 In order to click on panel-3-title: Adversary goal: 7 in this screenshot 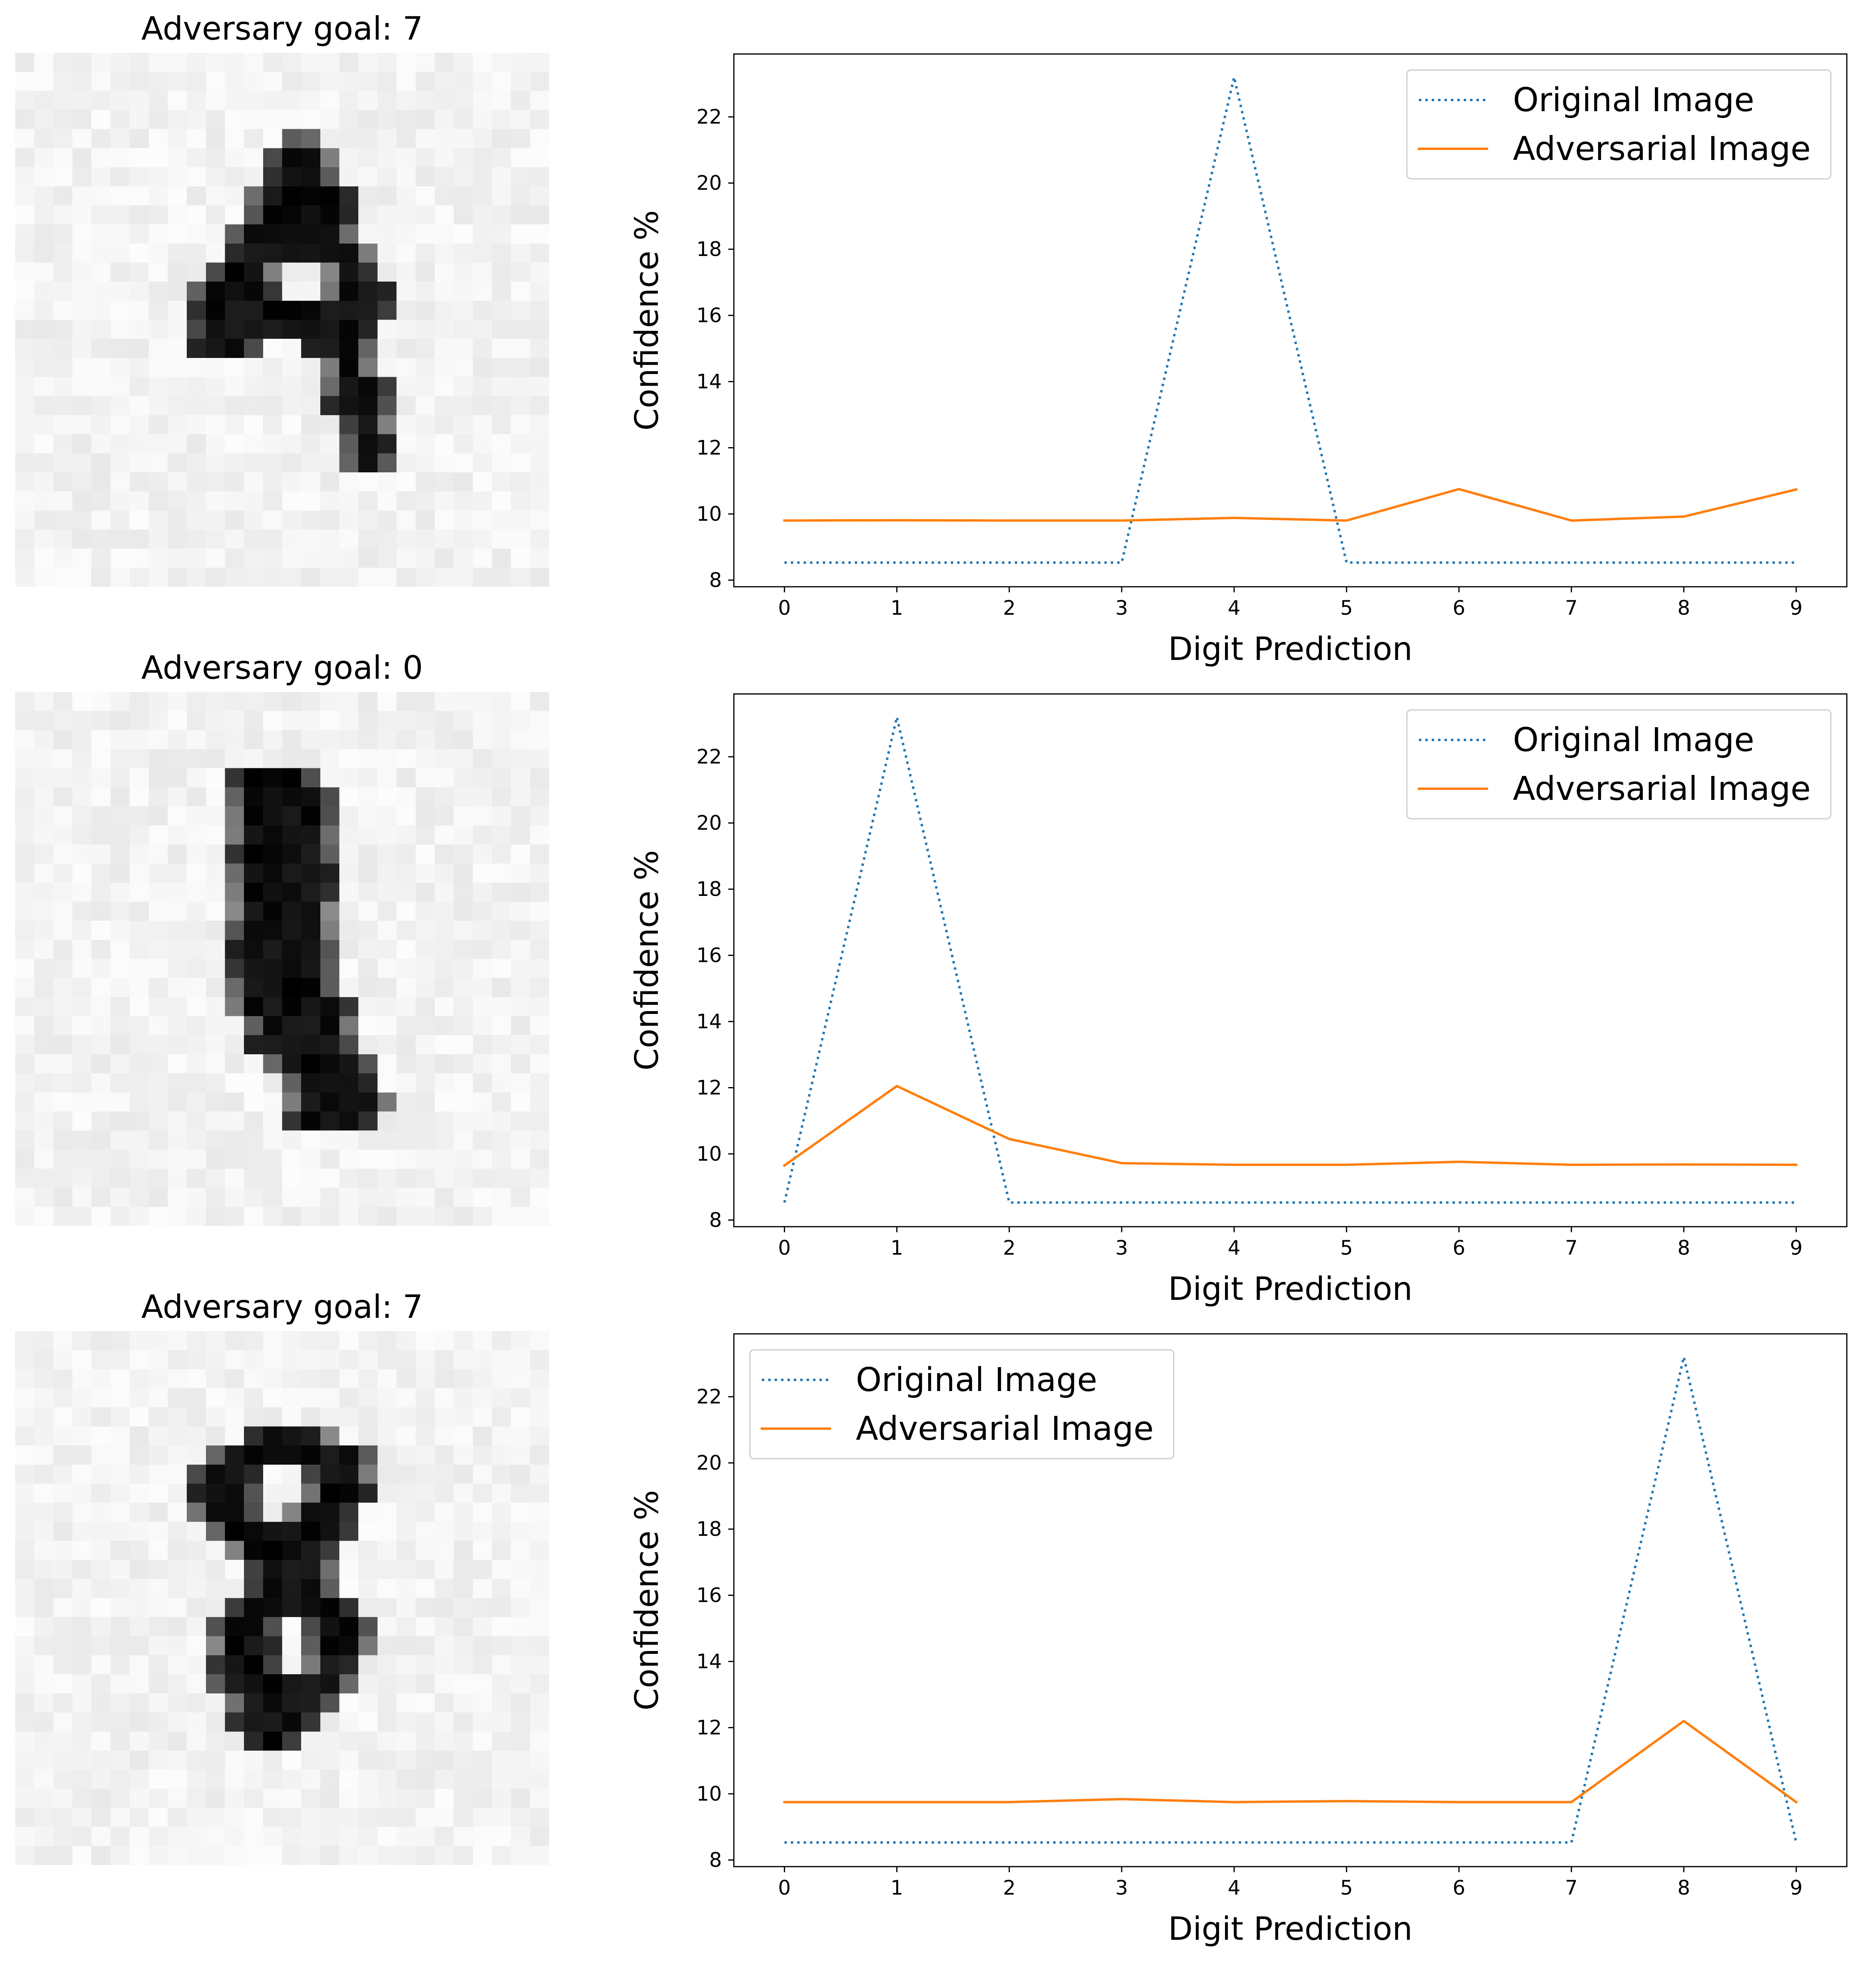, I will do `click(282, 1306)`.